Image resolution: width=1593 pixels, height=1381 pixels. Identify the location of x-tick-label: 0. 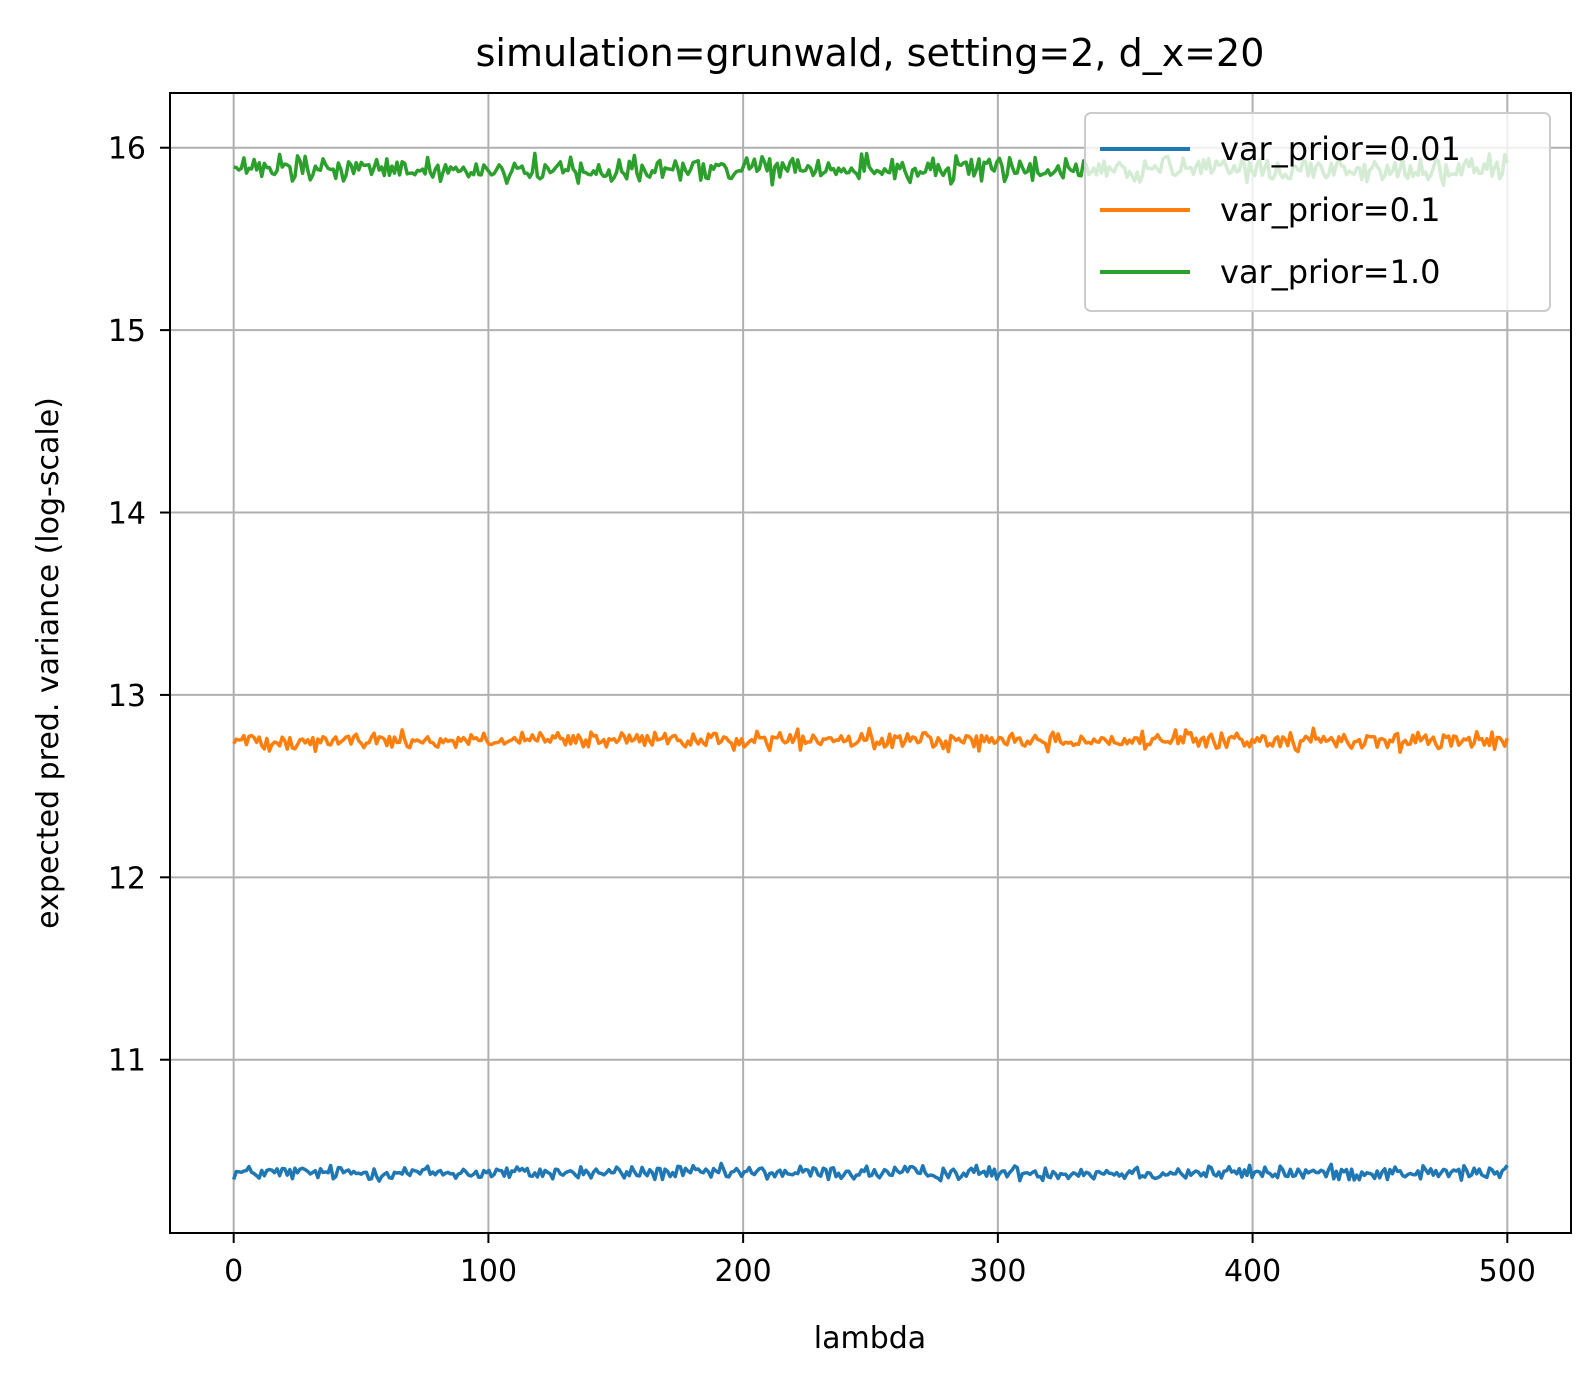
(233, 1271).